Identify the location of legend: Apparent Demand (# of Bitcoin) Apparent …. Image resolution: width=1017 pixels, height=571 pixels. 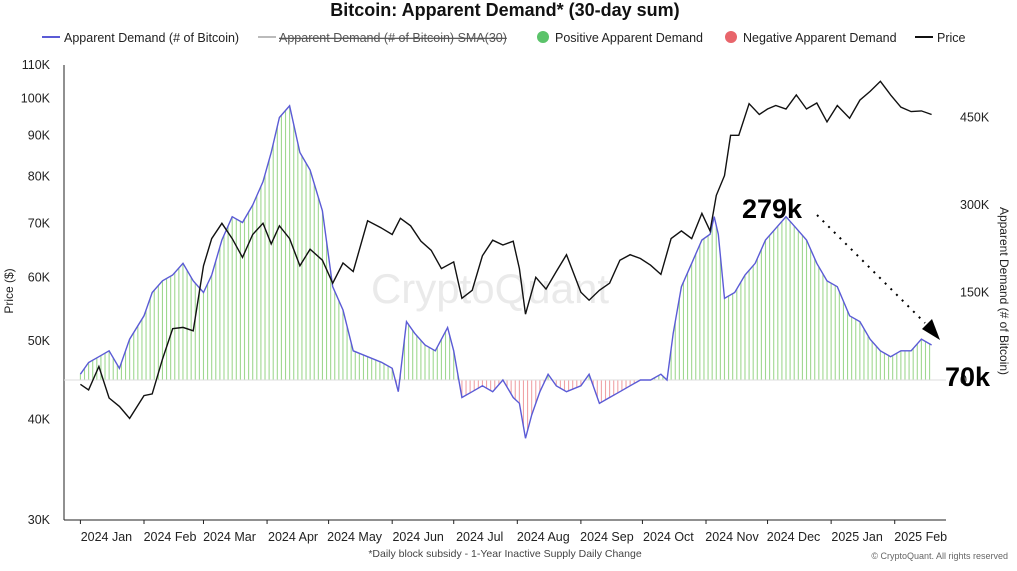
(504, 38).